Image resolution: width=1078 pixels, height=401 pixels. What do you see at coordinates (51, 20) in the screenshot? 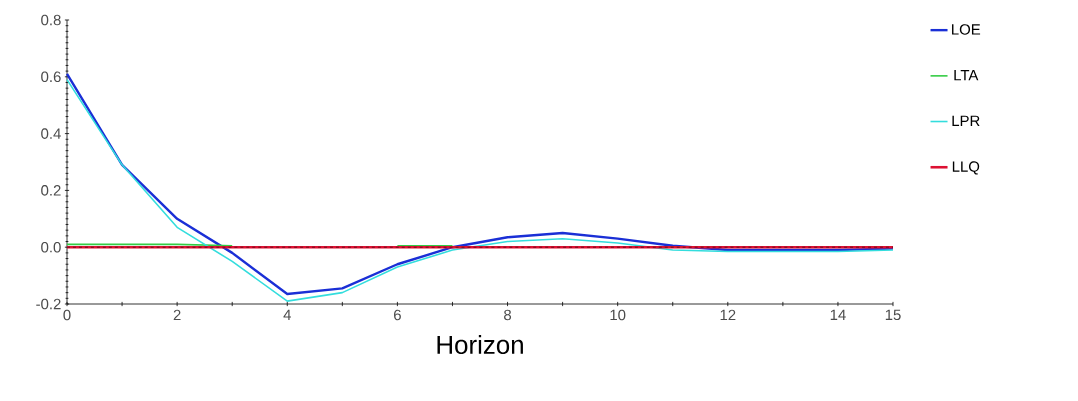
I see `y-tick-label: 0.8` at bounding box center [51, 20].